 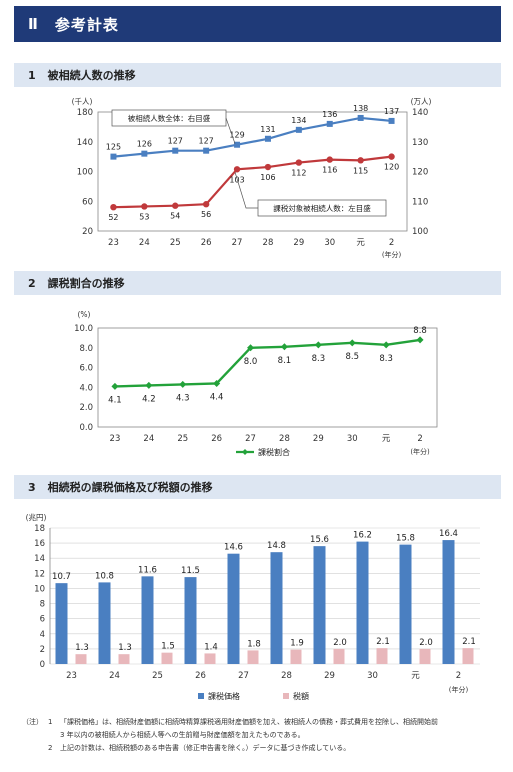 What do you see at coordinates (190, 571) in the screenshot?
I see `bar-label-taxable-value: 11.5` at bounding box center [190, 571].